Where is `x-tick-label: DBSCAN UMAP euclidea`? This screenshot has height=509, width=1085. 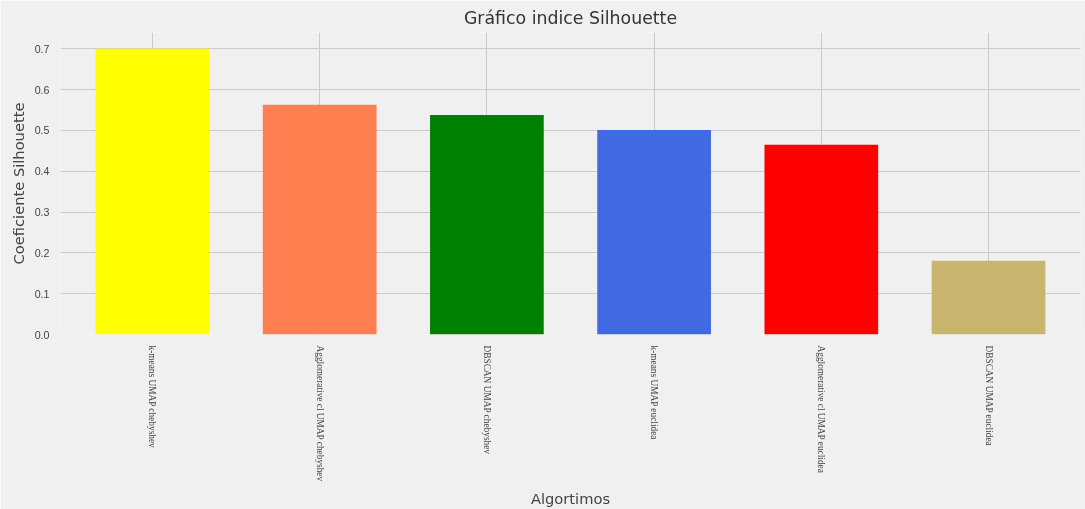 x-tick-label: DBSCAN UMAP euclidea is located at coordinates (988, 396).